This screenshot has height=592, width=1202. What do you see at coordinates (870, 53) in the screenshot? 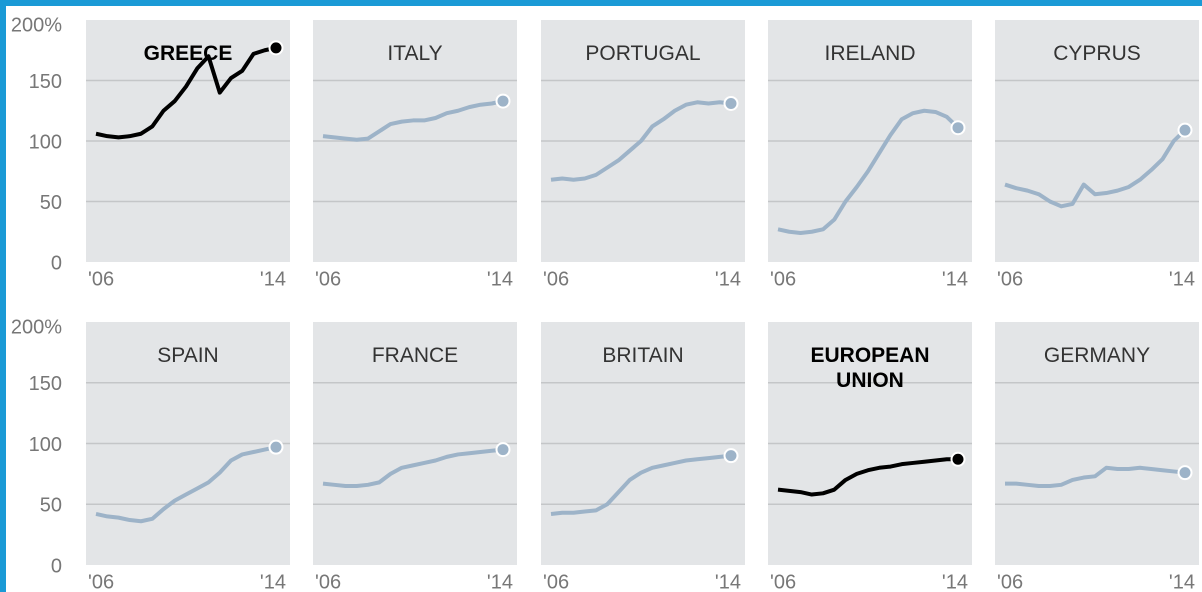
I see `panel-title: IRELAND` at bounding box center [870, 53].